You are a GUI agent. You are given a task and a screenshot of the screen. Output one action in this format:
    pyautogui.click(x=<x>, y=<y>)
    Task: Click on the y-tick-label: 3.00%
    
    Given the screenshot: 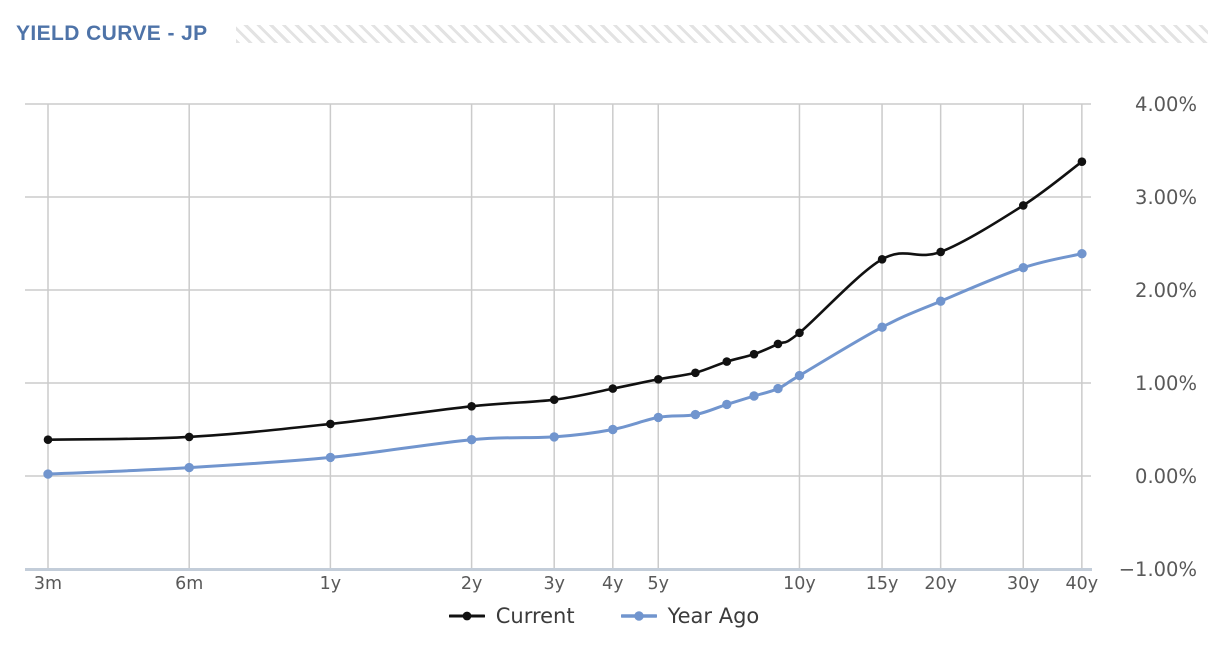 What is the action you would take?
    pyautogui.click(x=1166, y=197)
    